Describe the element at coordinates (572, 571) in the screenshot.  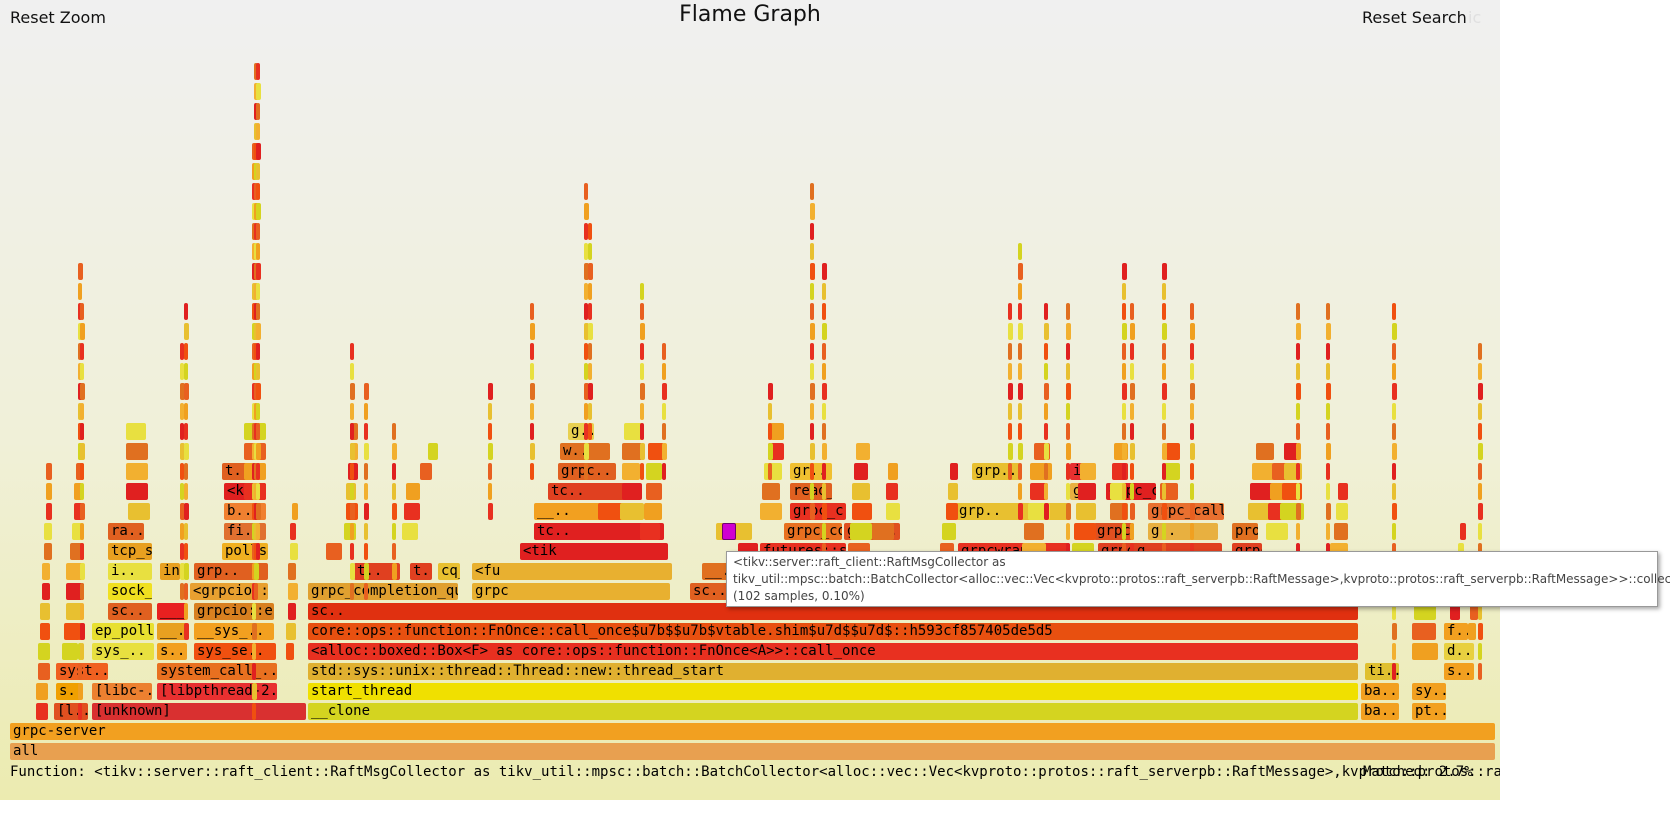
I see `flame-frame: <fu` at that location.